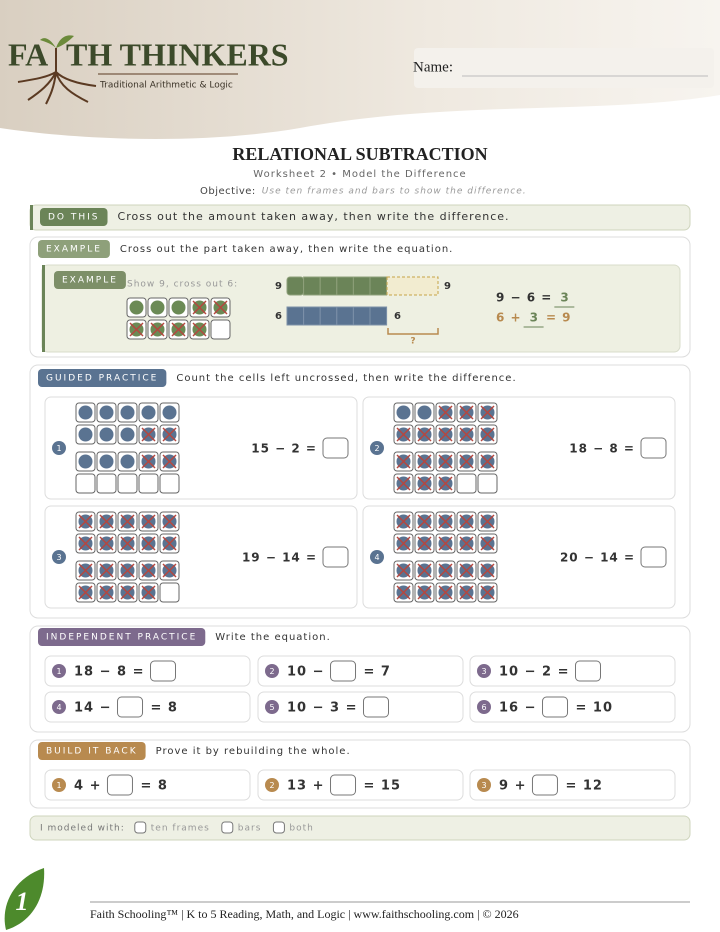  I want to click on bar-label: 9, so click(447, 286).